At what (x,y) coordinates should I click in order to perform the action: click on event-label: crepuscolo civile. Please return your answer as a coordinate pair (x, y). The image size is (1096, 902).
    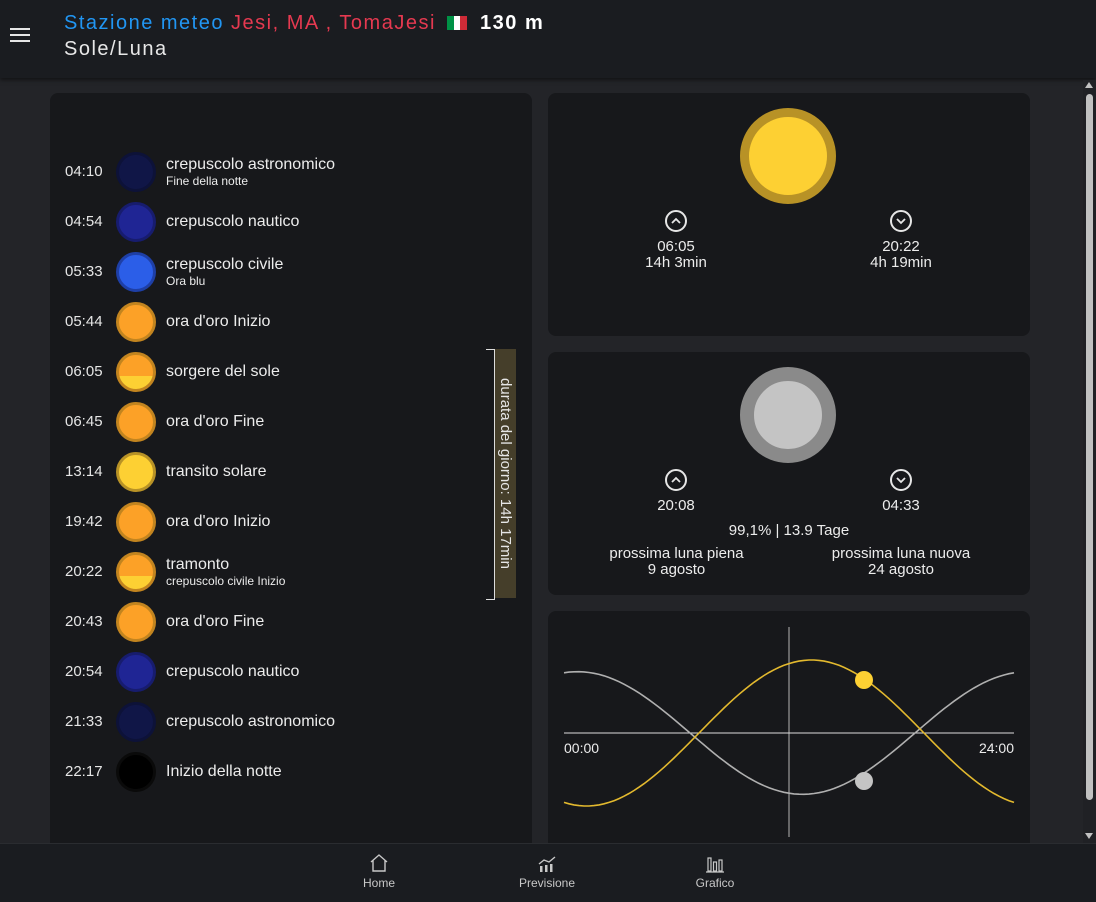
    Looking at the image, I should click on (225, 264).